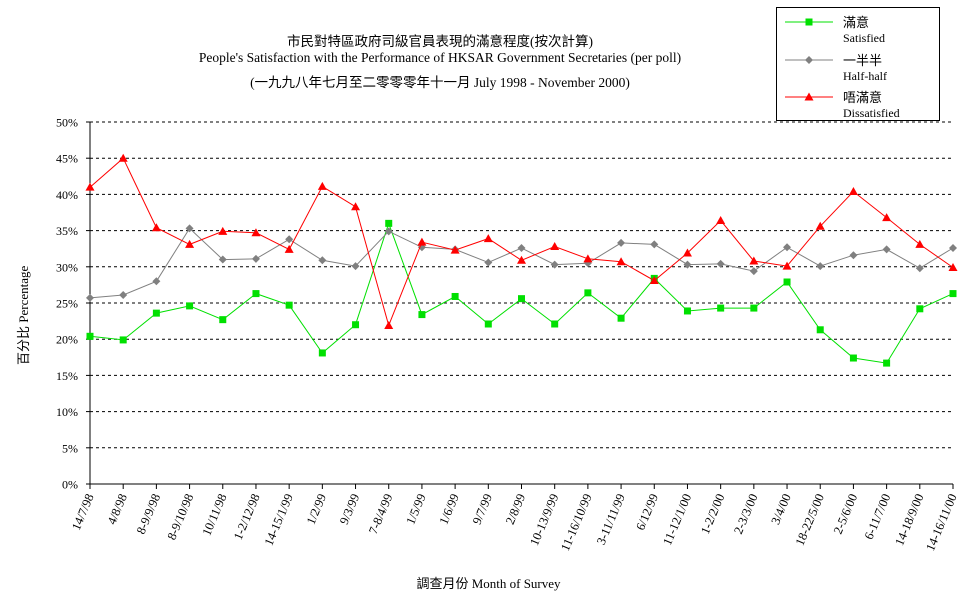 The height and width of the screenshot is (600, 977). I want to click on x-tick-label: 2-3/3/00, so click(745, 514).